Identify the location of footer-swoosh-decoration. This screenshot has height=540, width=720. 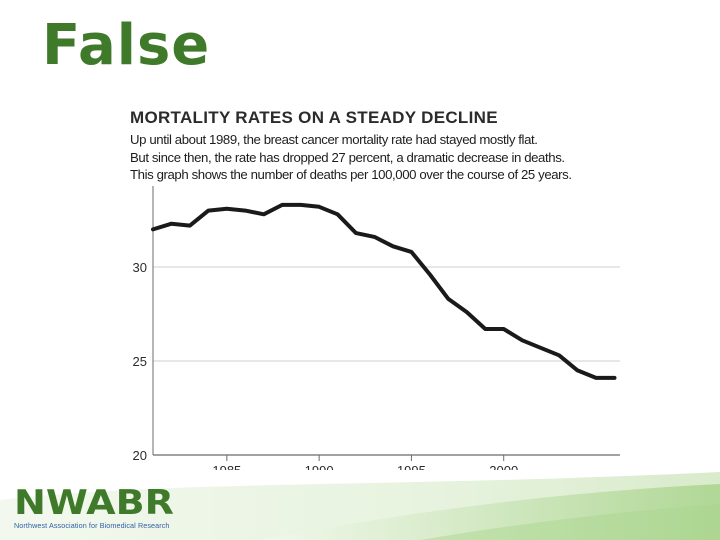
(360, 506).